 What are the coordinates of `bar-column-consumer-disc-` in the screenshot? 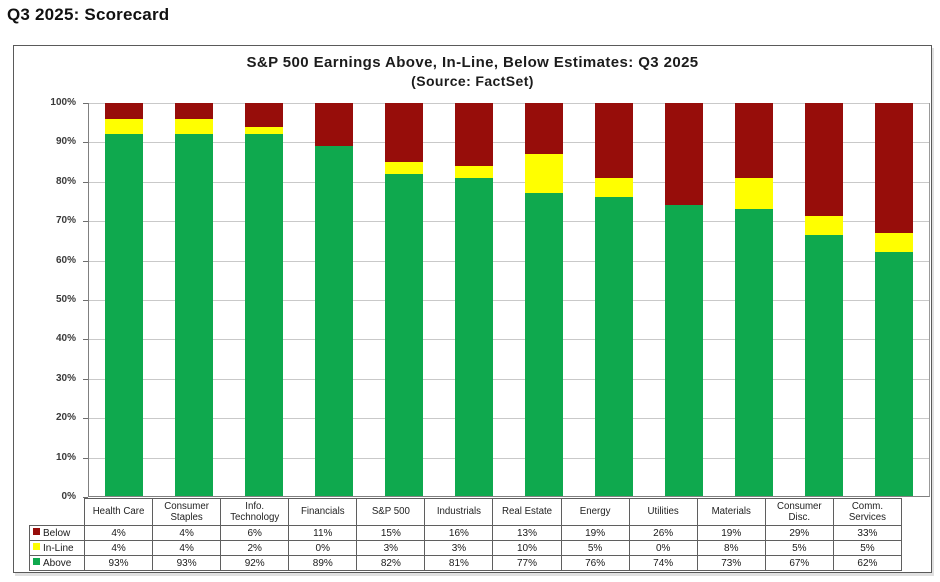 It's located at (824, 299).